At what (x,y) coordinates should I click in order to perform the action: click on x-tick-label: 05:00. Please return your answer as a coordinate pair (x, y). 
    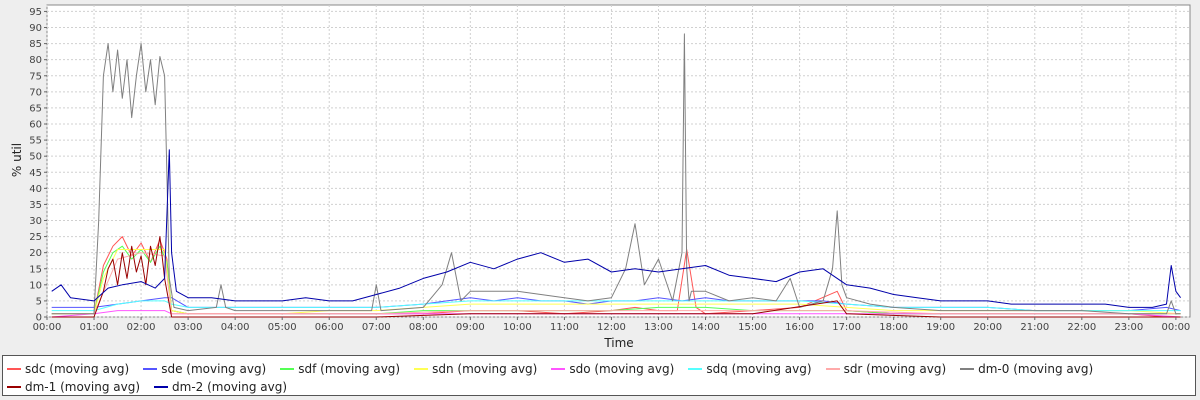
    Looking at the image, I should click on (282, 327).